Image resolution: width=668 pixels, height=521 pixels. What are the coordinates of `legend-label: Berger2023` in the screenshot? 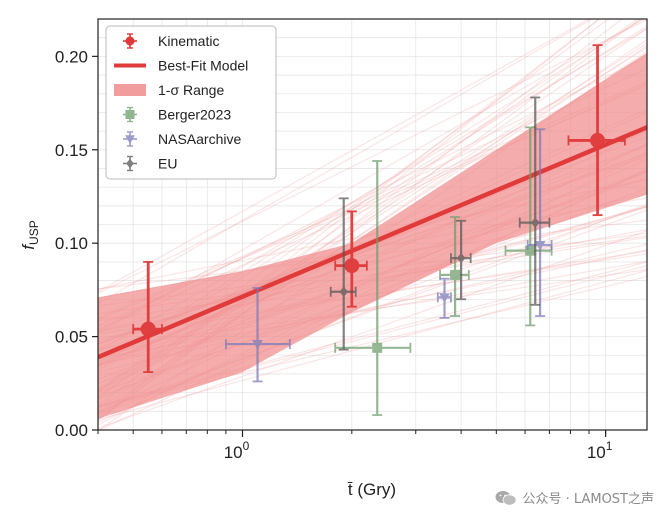 It's located at (194, 115).